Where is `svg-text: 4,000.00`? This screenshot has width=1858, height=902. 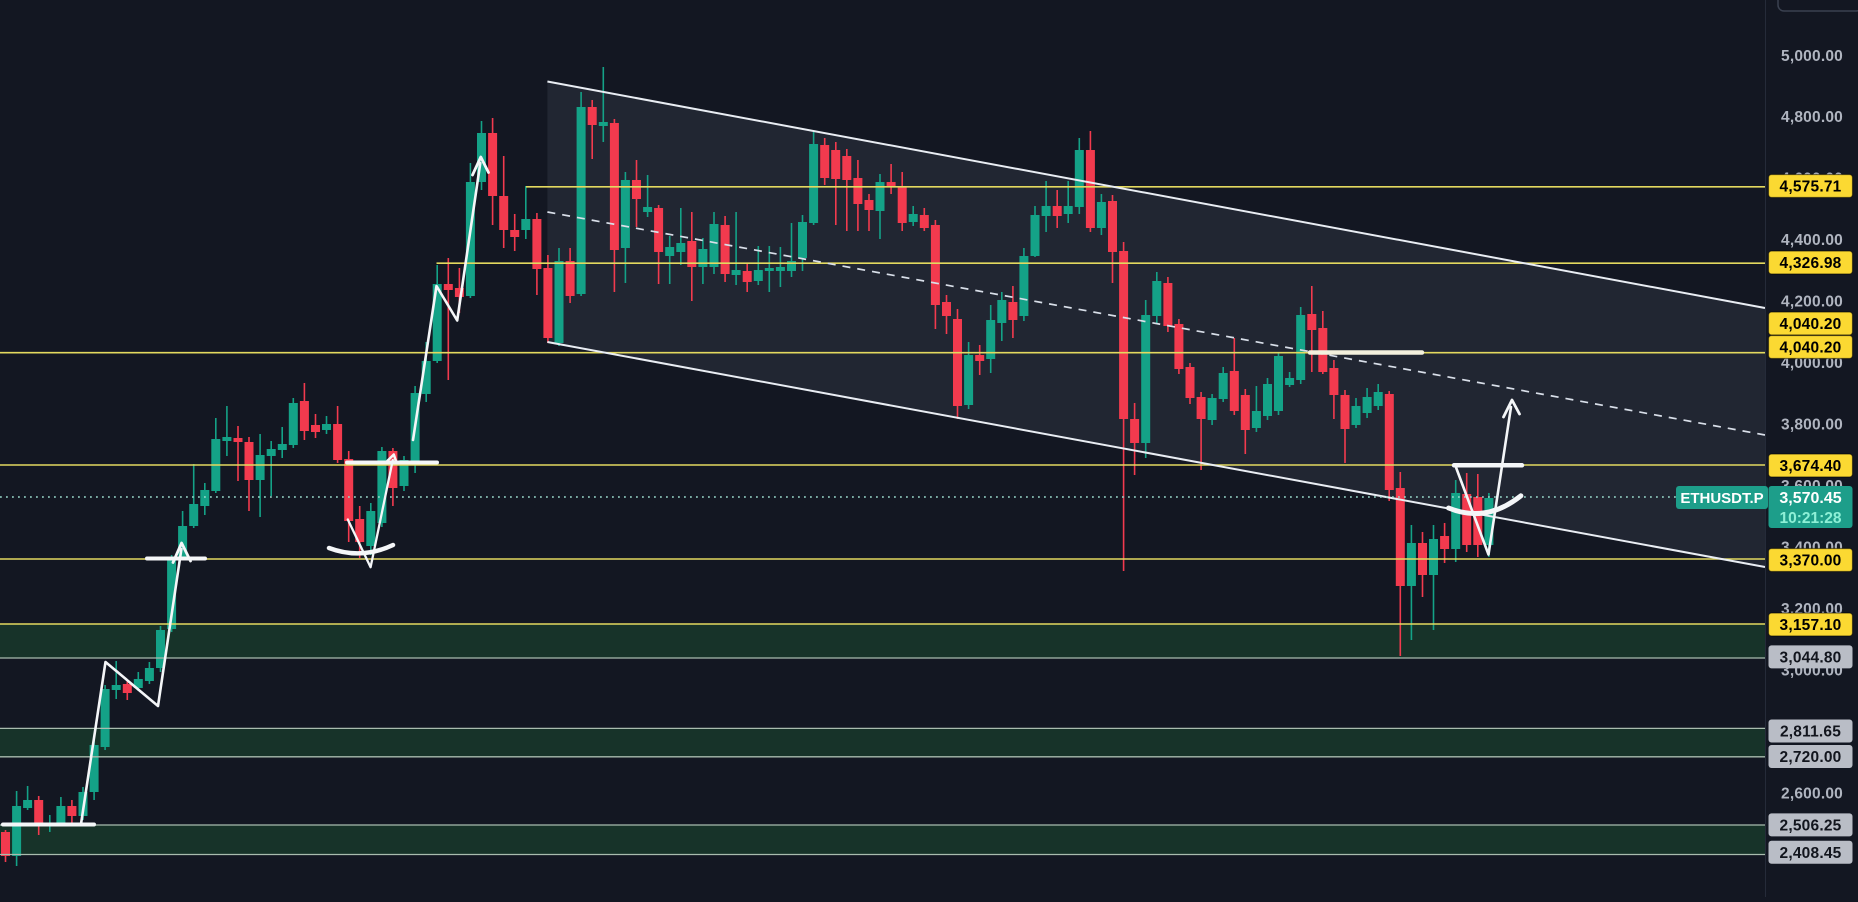
svg-text: 4,000.00 is located at coordinates (1812, 363).